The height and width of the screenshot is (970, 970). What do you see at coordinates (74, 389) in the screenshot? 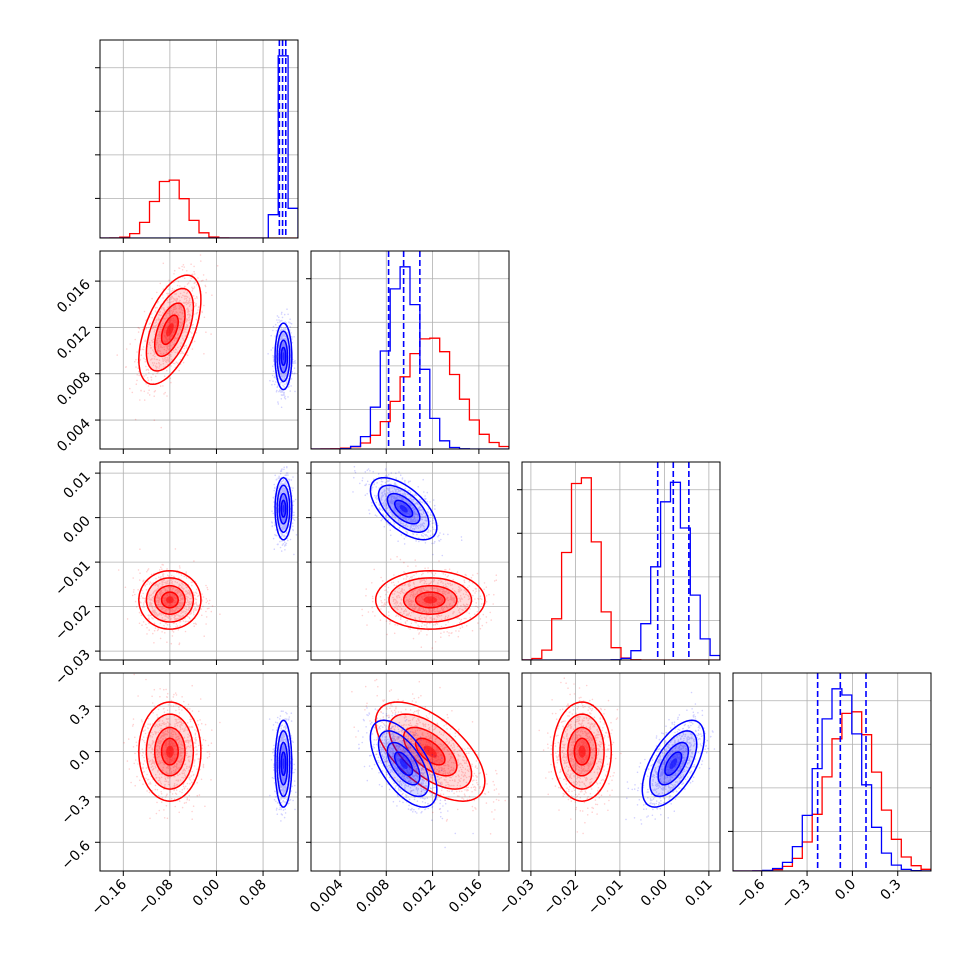
I see `y-tick-label: 0.008` at bounding box center [74, 389].